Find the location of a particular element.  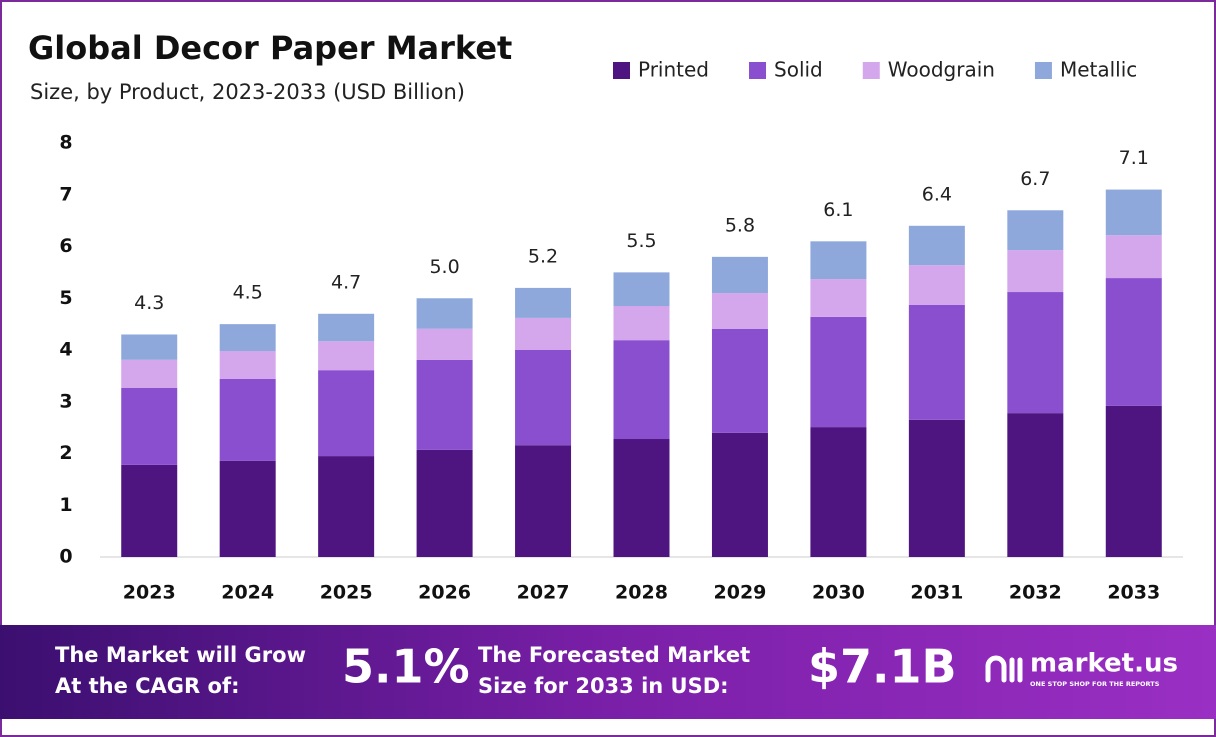

chart-title: Global Decor Paper Market is located at coordinates (270, 48).